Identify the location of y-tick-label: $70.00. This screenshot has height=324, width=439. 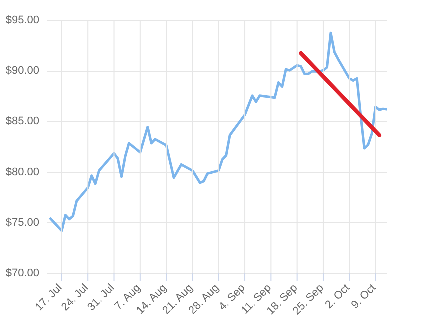
(23, 274).